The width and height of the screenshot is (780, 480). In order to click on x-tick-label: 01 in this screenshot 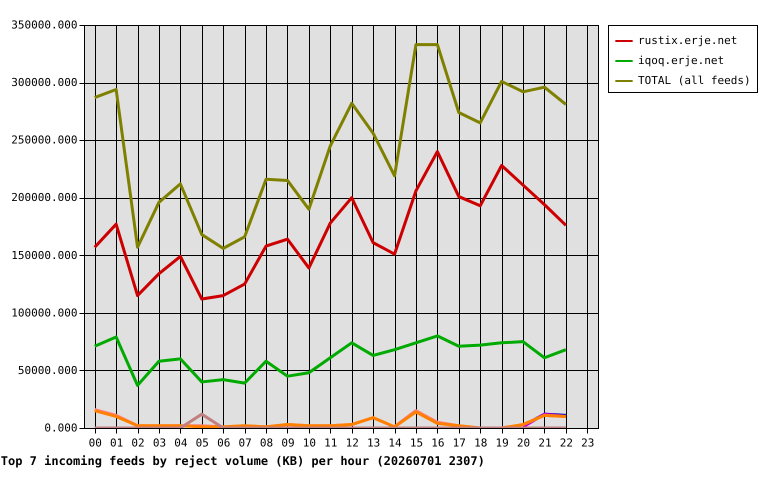, I will do `click(117, 443)`.